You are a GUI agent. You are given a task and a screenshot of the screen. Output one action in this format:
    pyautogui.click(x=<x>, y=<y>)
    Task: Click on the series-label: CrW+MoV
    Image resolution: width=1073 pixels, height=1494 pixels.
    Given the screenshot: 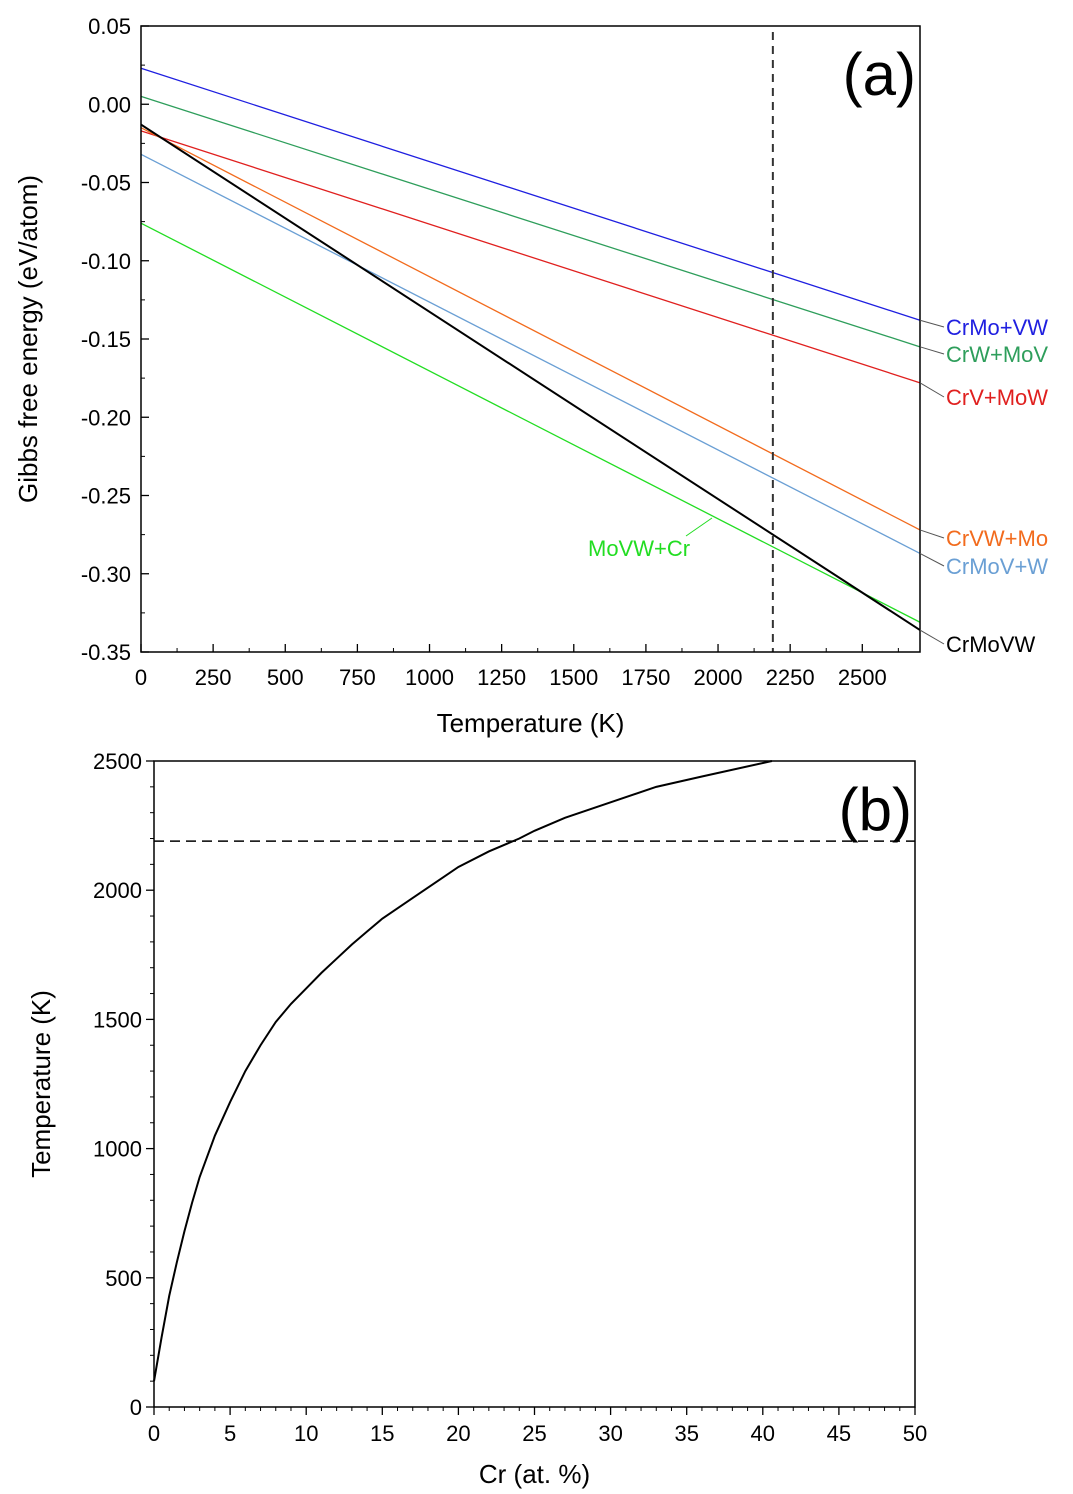 What is the action you would take?
    pyautogui.click(x=997, y=354)
    